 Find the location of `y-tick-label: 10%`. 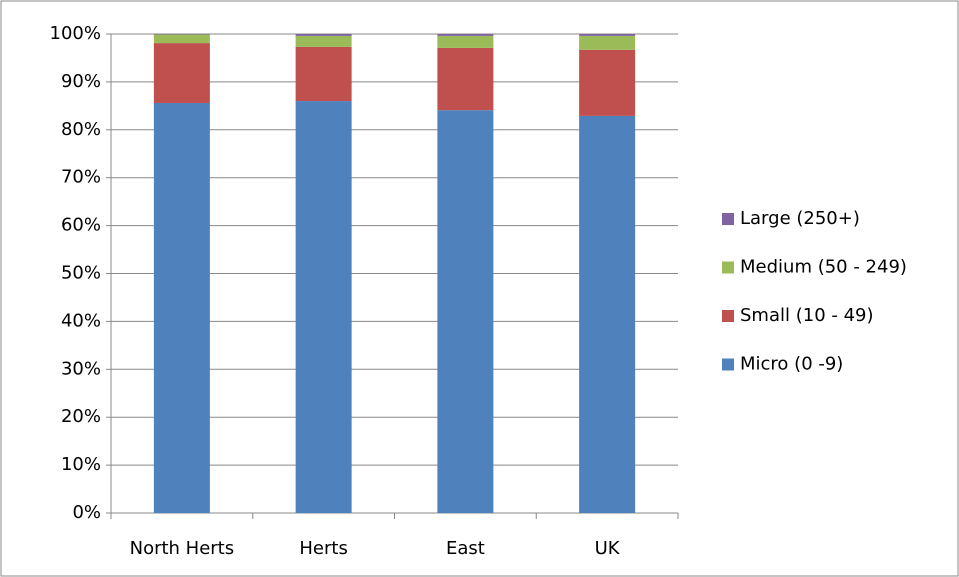

y-tick-label: 10% is located at coordinates (81, 464).